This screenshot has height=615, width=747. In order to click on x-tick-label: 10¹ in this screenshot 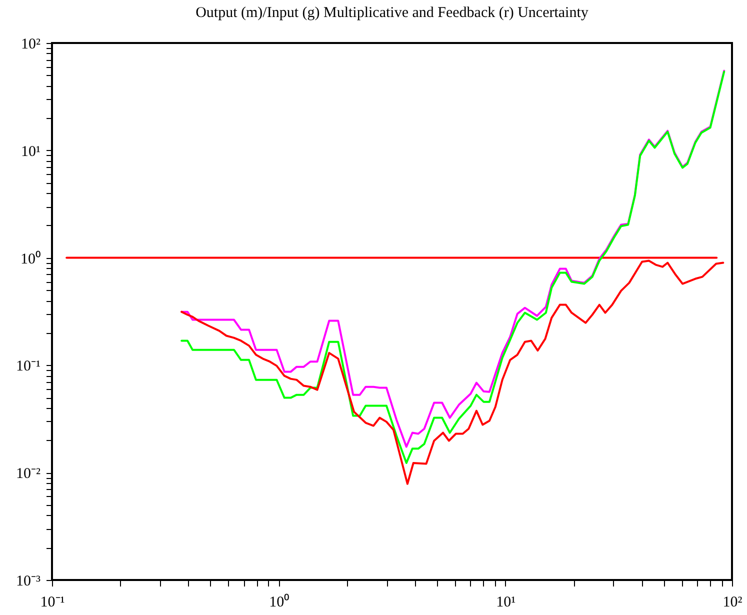, I will do `click(506, 602)`.